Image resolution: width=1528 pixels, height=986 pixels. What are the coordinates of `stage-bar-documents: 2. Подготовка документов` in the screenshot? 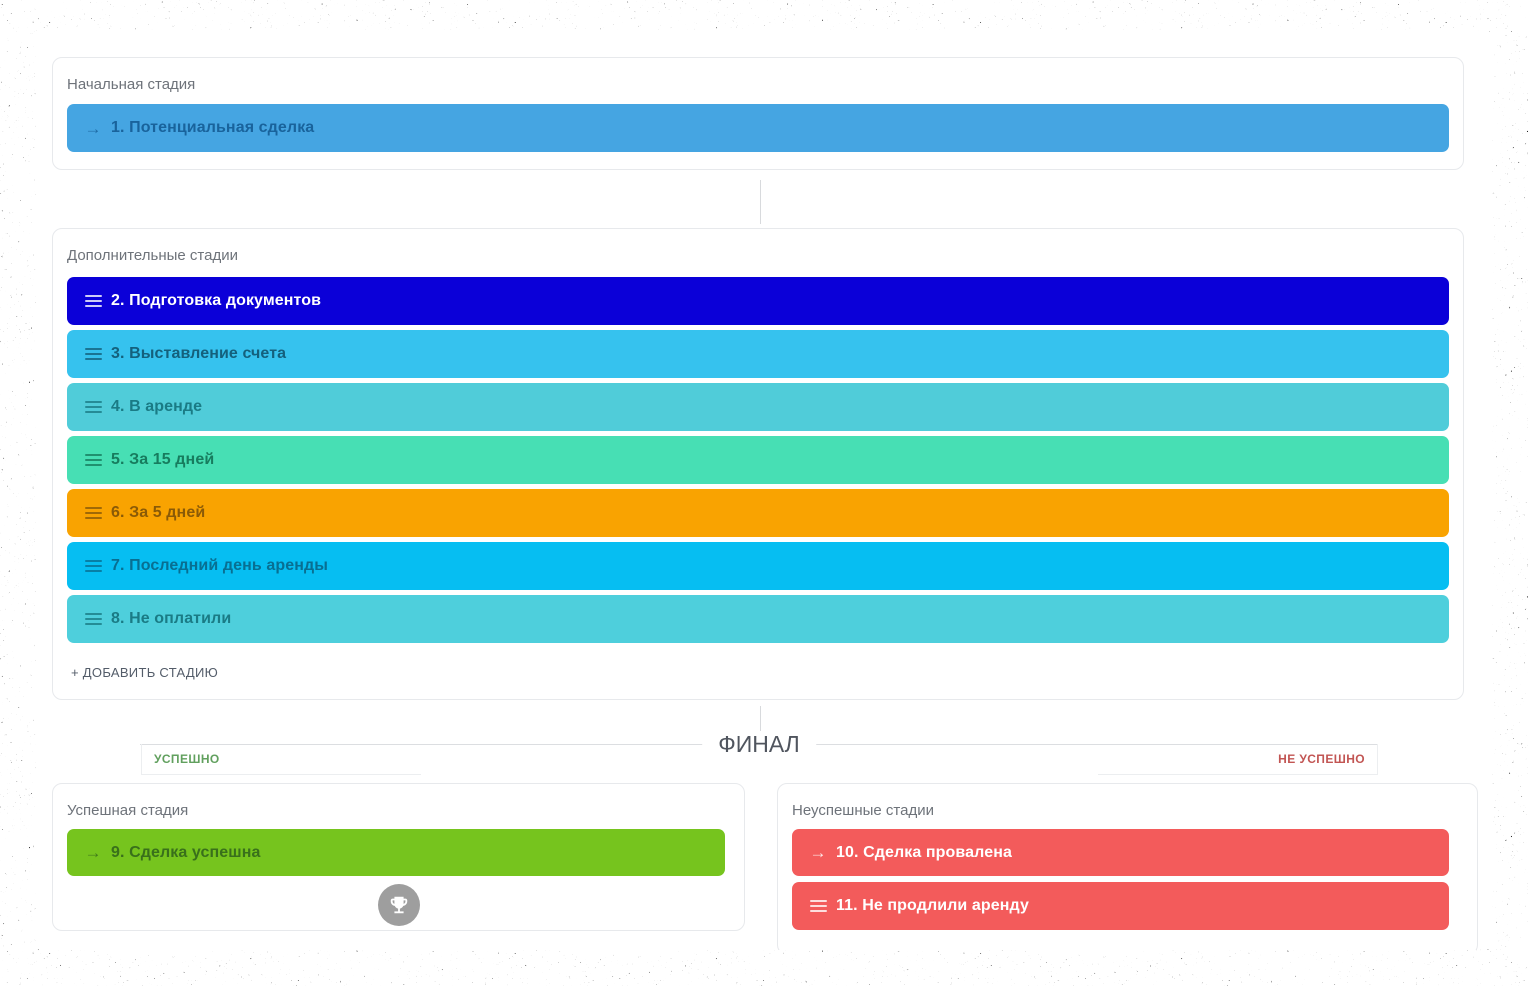 It's located at (758, 301).